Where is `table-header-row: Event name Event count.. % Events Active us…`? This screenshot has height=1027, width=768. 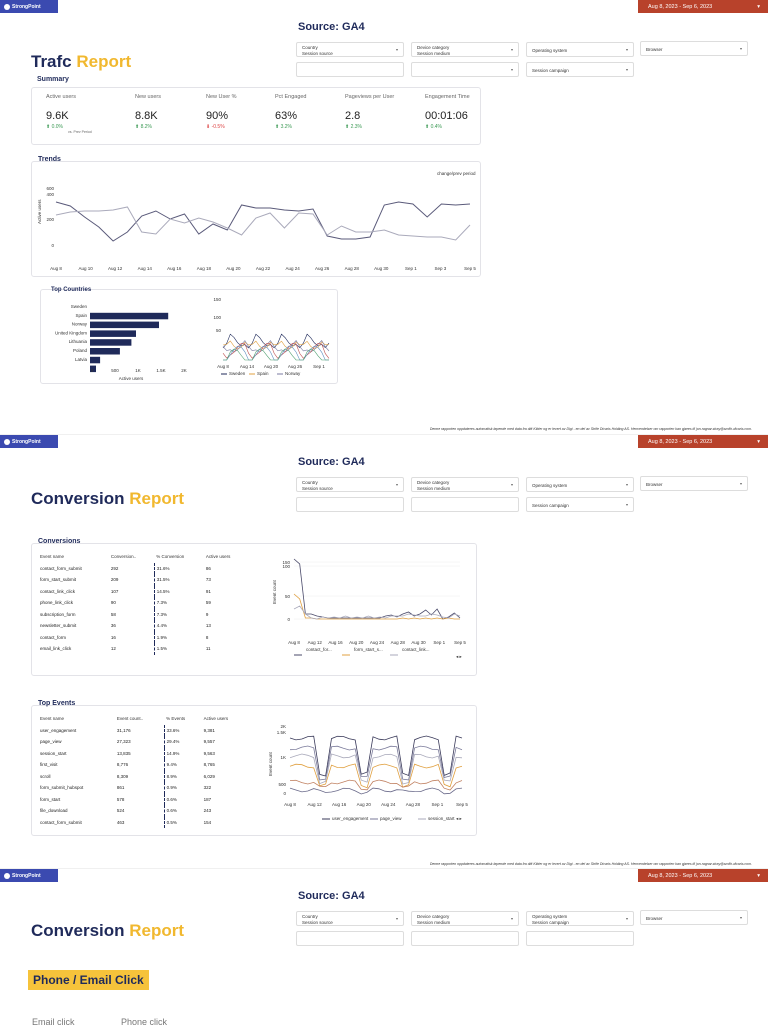 table-header-row: Event name Event count.. % Events Active us… is located at coordinates (143, 719).